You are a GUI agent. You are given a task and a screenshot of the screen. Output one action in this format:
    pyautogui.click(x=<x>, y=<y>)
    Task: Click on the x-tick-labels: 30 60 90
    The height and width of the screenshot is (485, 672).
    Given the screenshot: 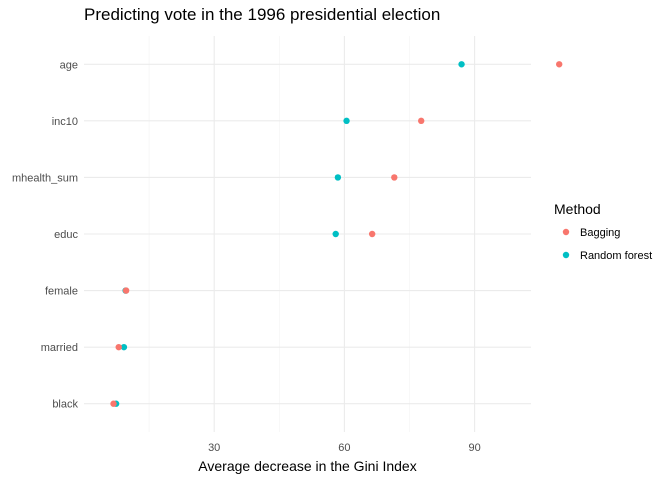 What is the action you would take?
    pyautogui.click(x=344, y=448)
    